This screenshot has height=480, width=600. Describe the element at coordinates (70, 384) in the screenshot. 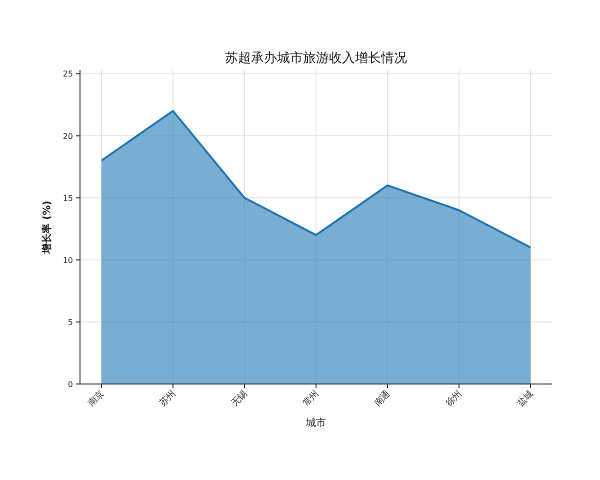

I see `y-tick-label: 0` at that location.